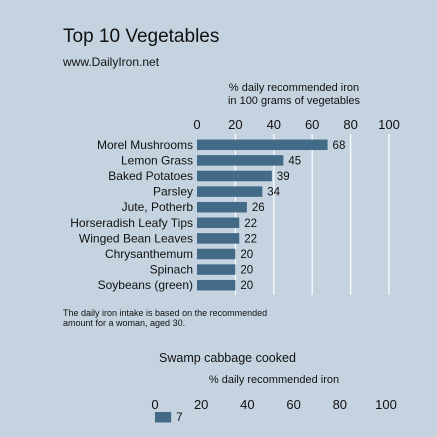 The height and width of the screenshot is (437, 437). What do you see at coordinates (294, 88) in the screenshot?
I see `main-axis-caption-line1: % daily recommended iron` at bounding box center [294, 88].